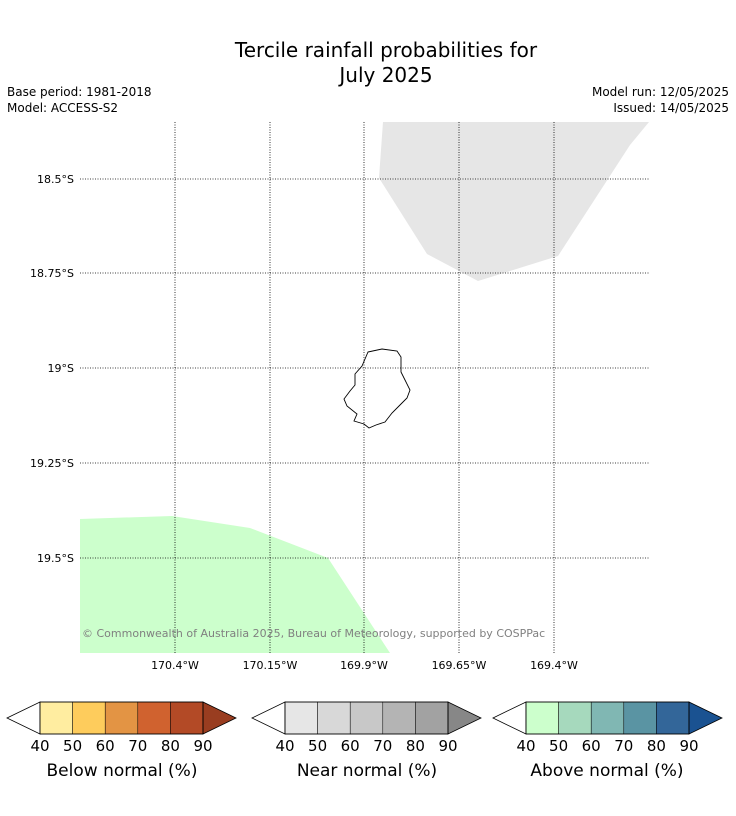 The height and width of the screenshot is (816, 736). Describe the element at coordinates (660, 100) in the screenshot. I see `meta-right: Model run: 12/05/2025 Issued: 14/05/2025` at that location.